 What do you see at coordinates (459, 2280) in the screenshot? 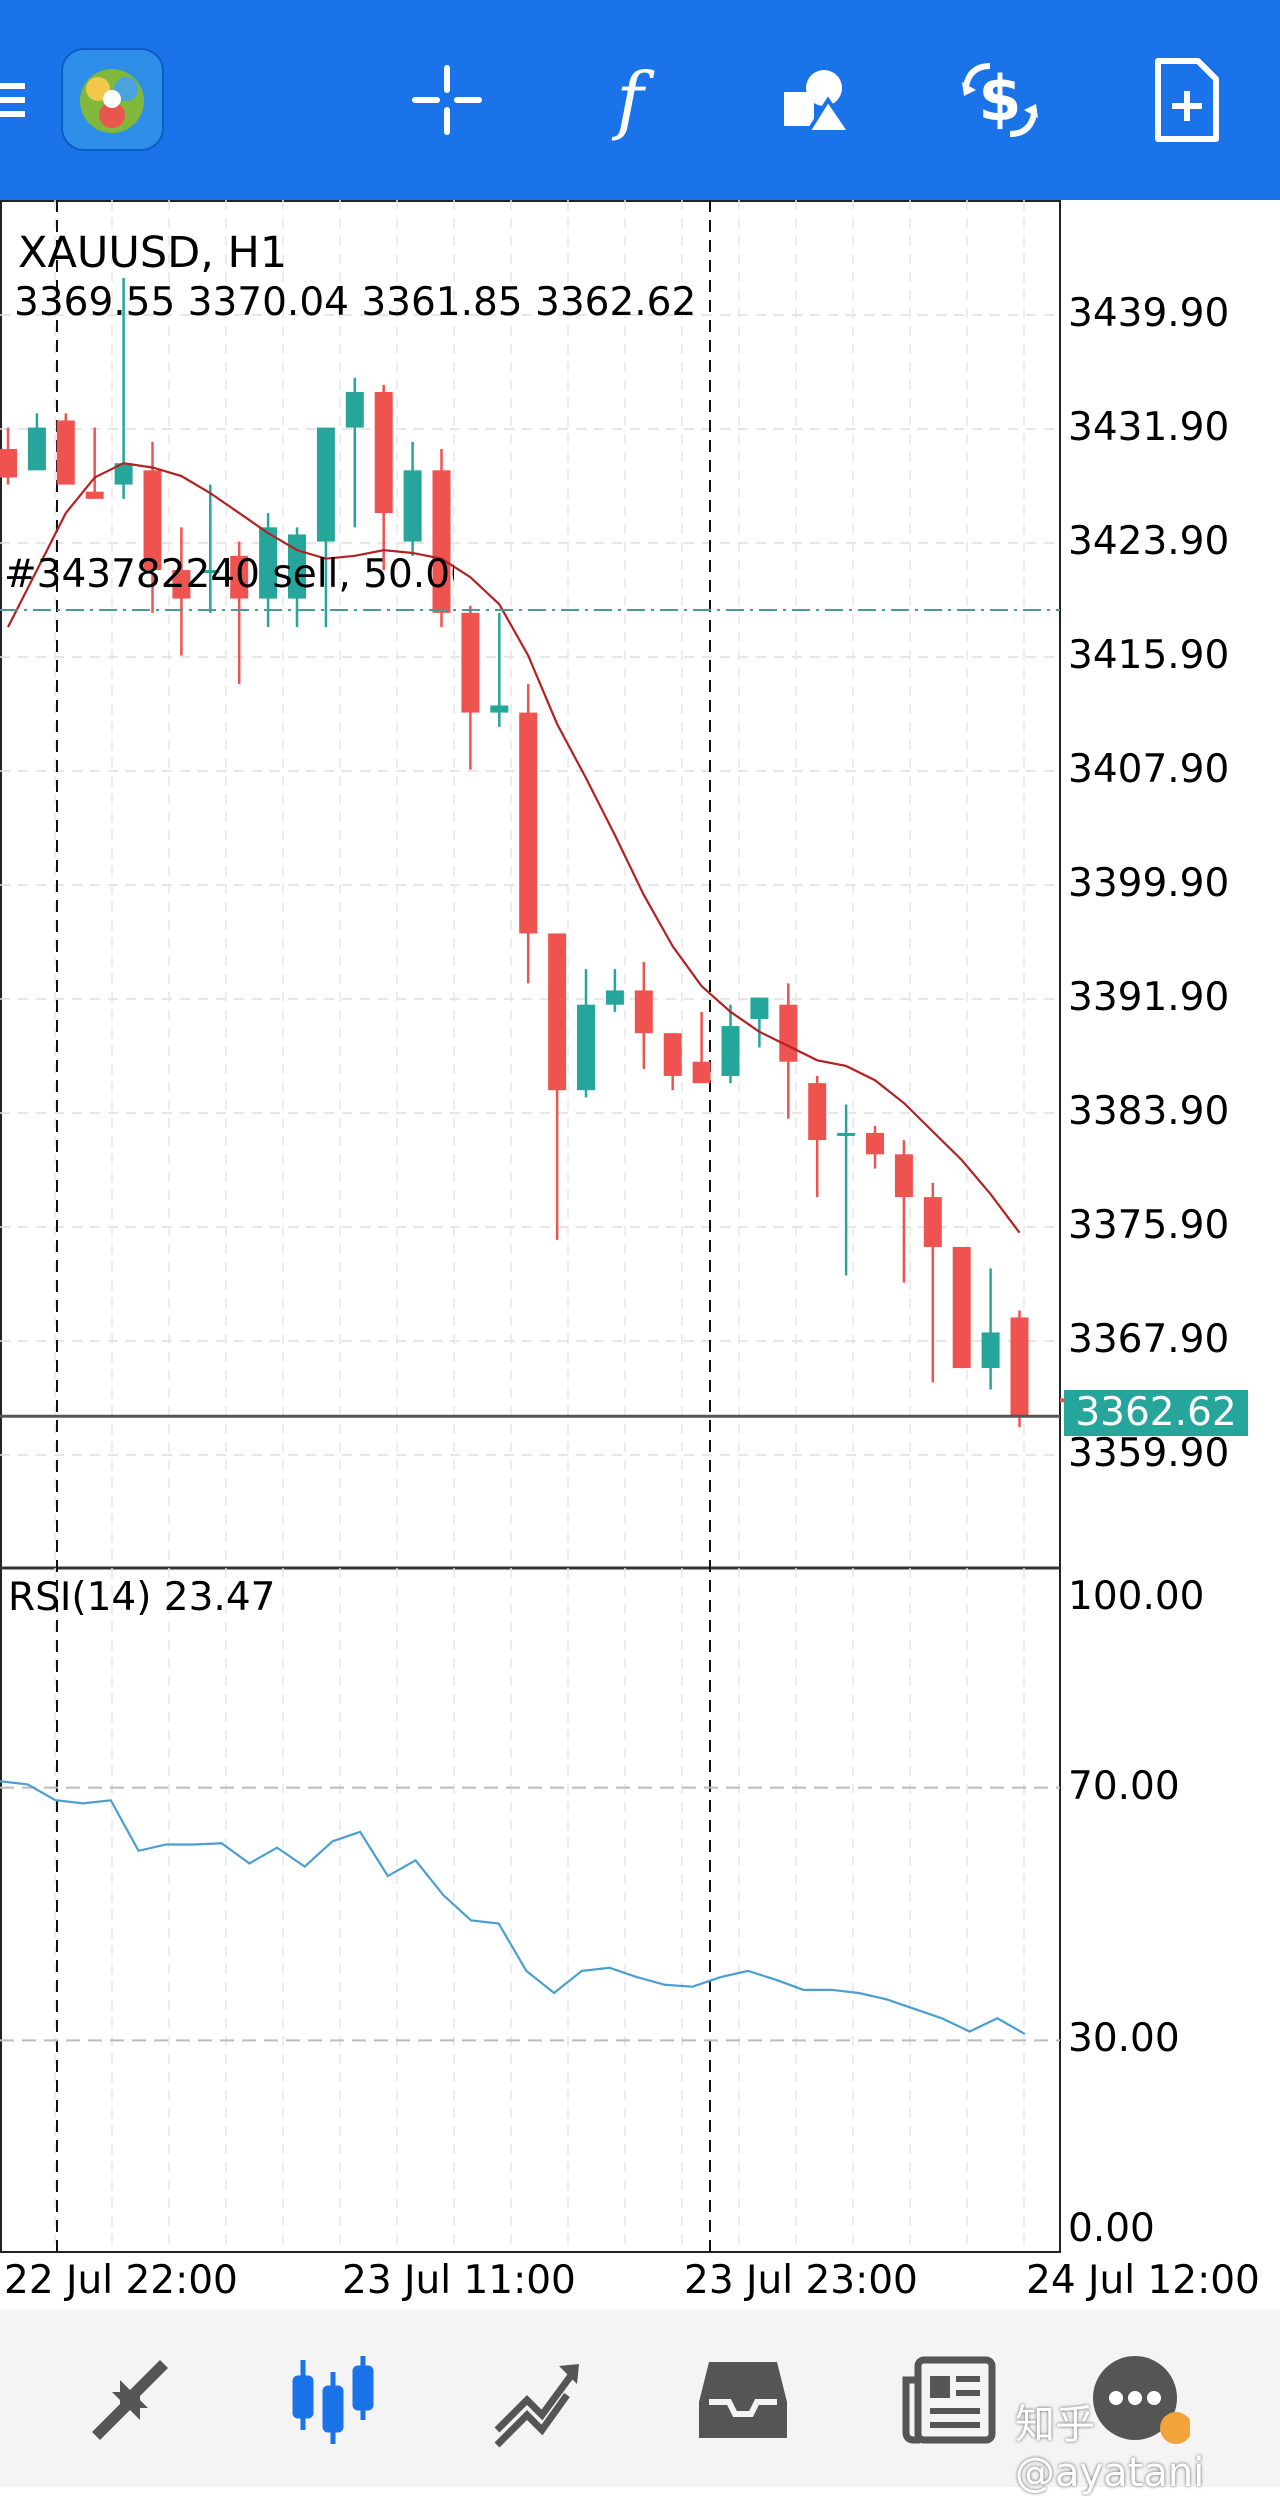
I see `time-axis-label: 23 Jul 11:00` at bounding box center [459, 2280].